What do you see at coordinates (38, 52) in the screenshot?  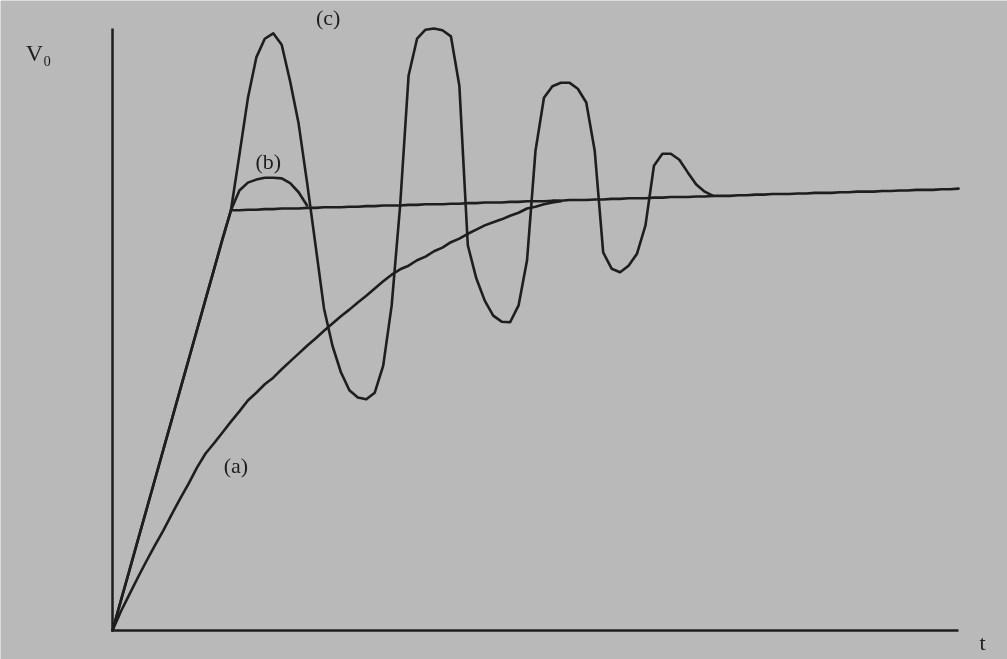 I see `y-axis-title: V₀` at bounding box center [38, 52].